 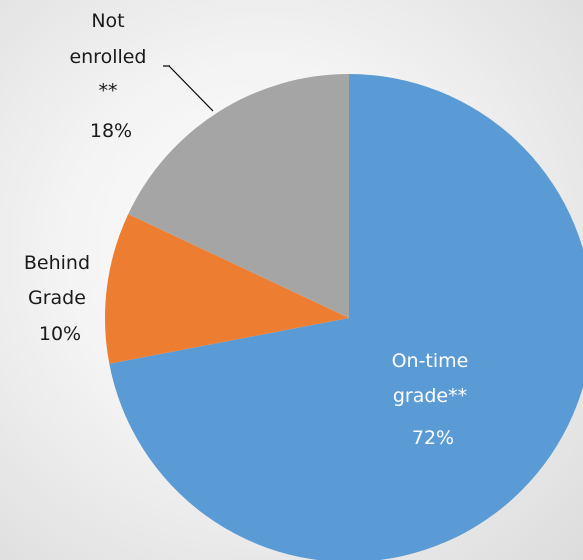 What do you see at coordinates (226, 289) in the screenshot?
I see `slice-behind-grade` at bounding box center [226, 289].